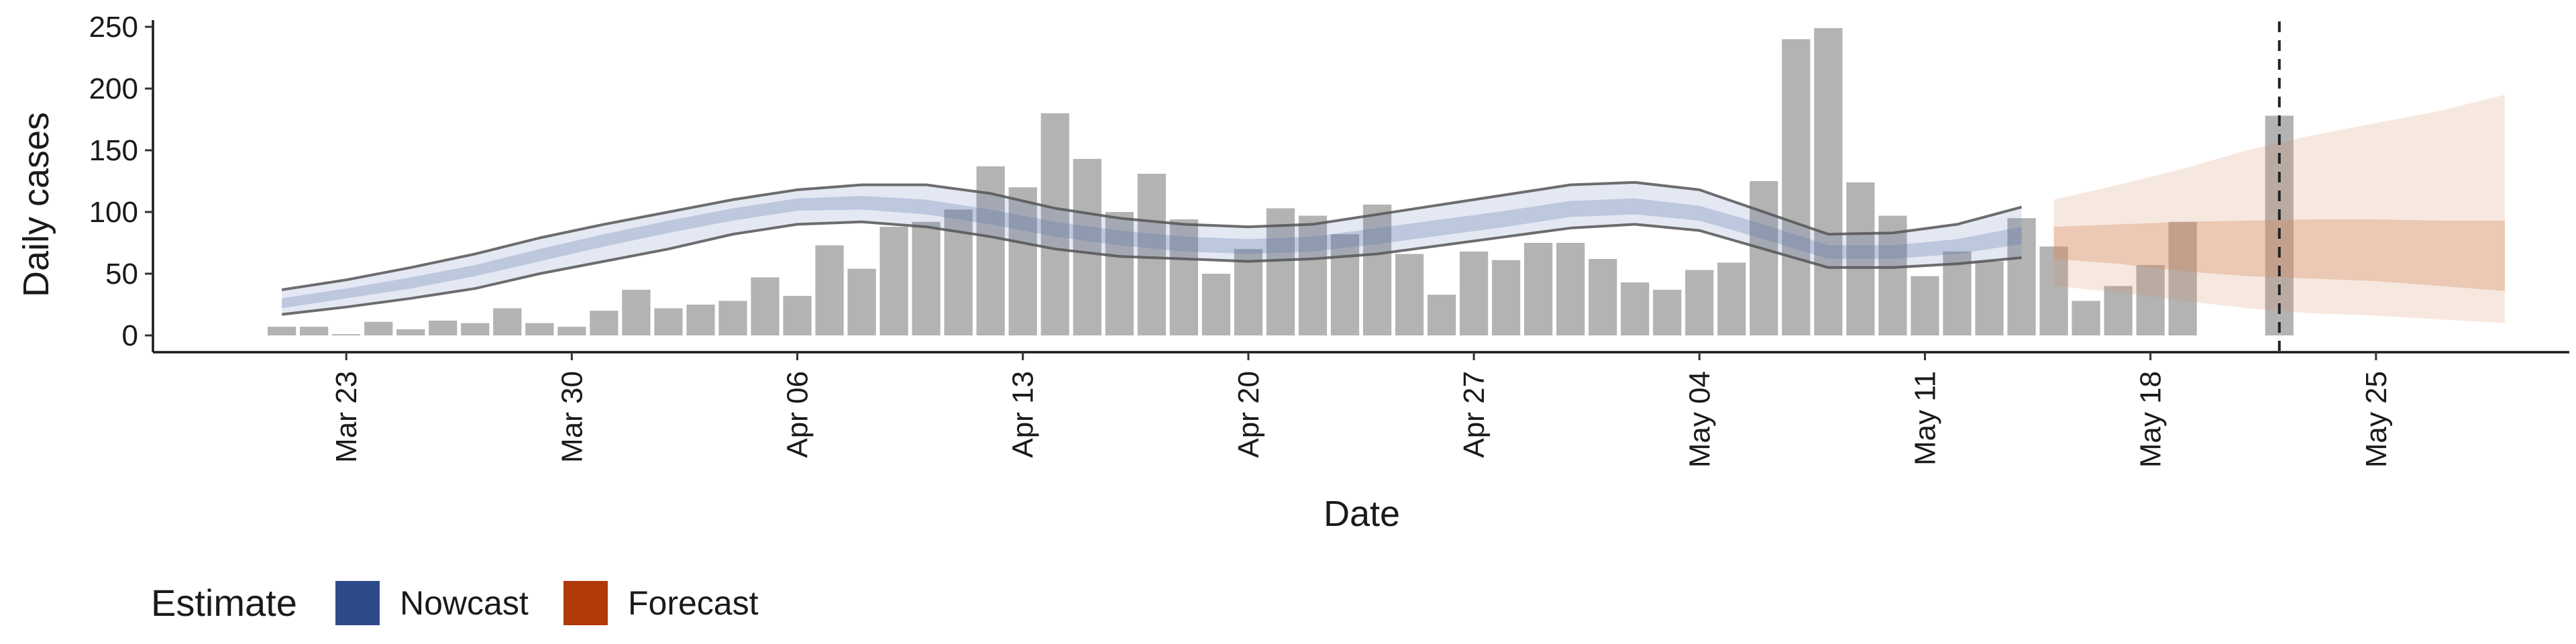  Describe the element at coordinates (2376, 419) in the screenshot. I see `x-tick-label-9: May 25` at that location.